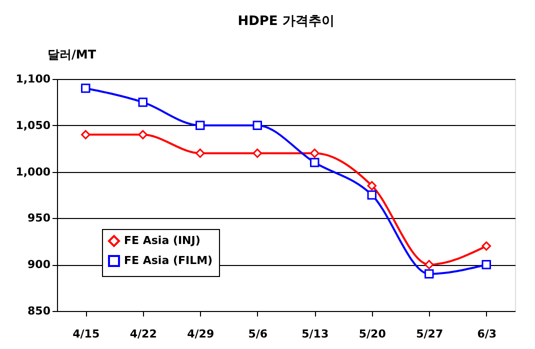 This screenshot has width=535, height=349. I want to click on y-tick-label: 1,050, so click(33, 125).